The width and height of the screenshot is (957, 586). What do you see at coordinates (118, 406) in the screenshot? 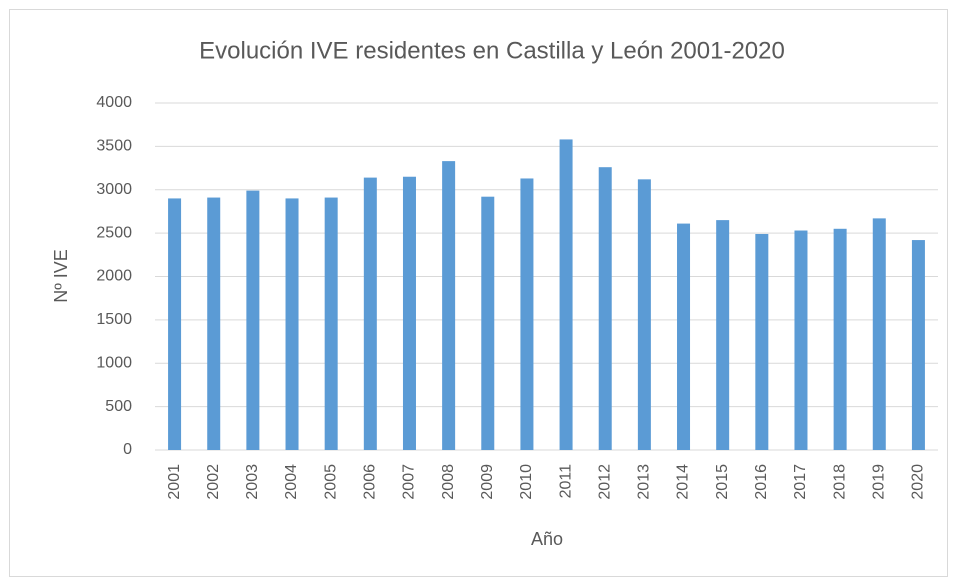
I see `y-tick-label: 500` at bounding box center [118, 406].